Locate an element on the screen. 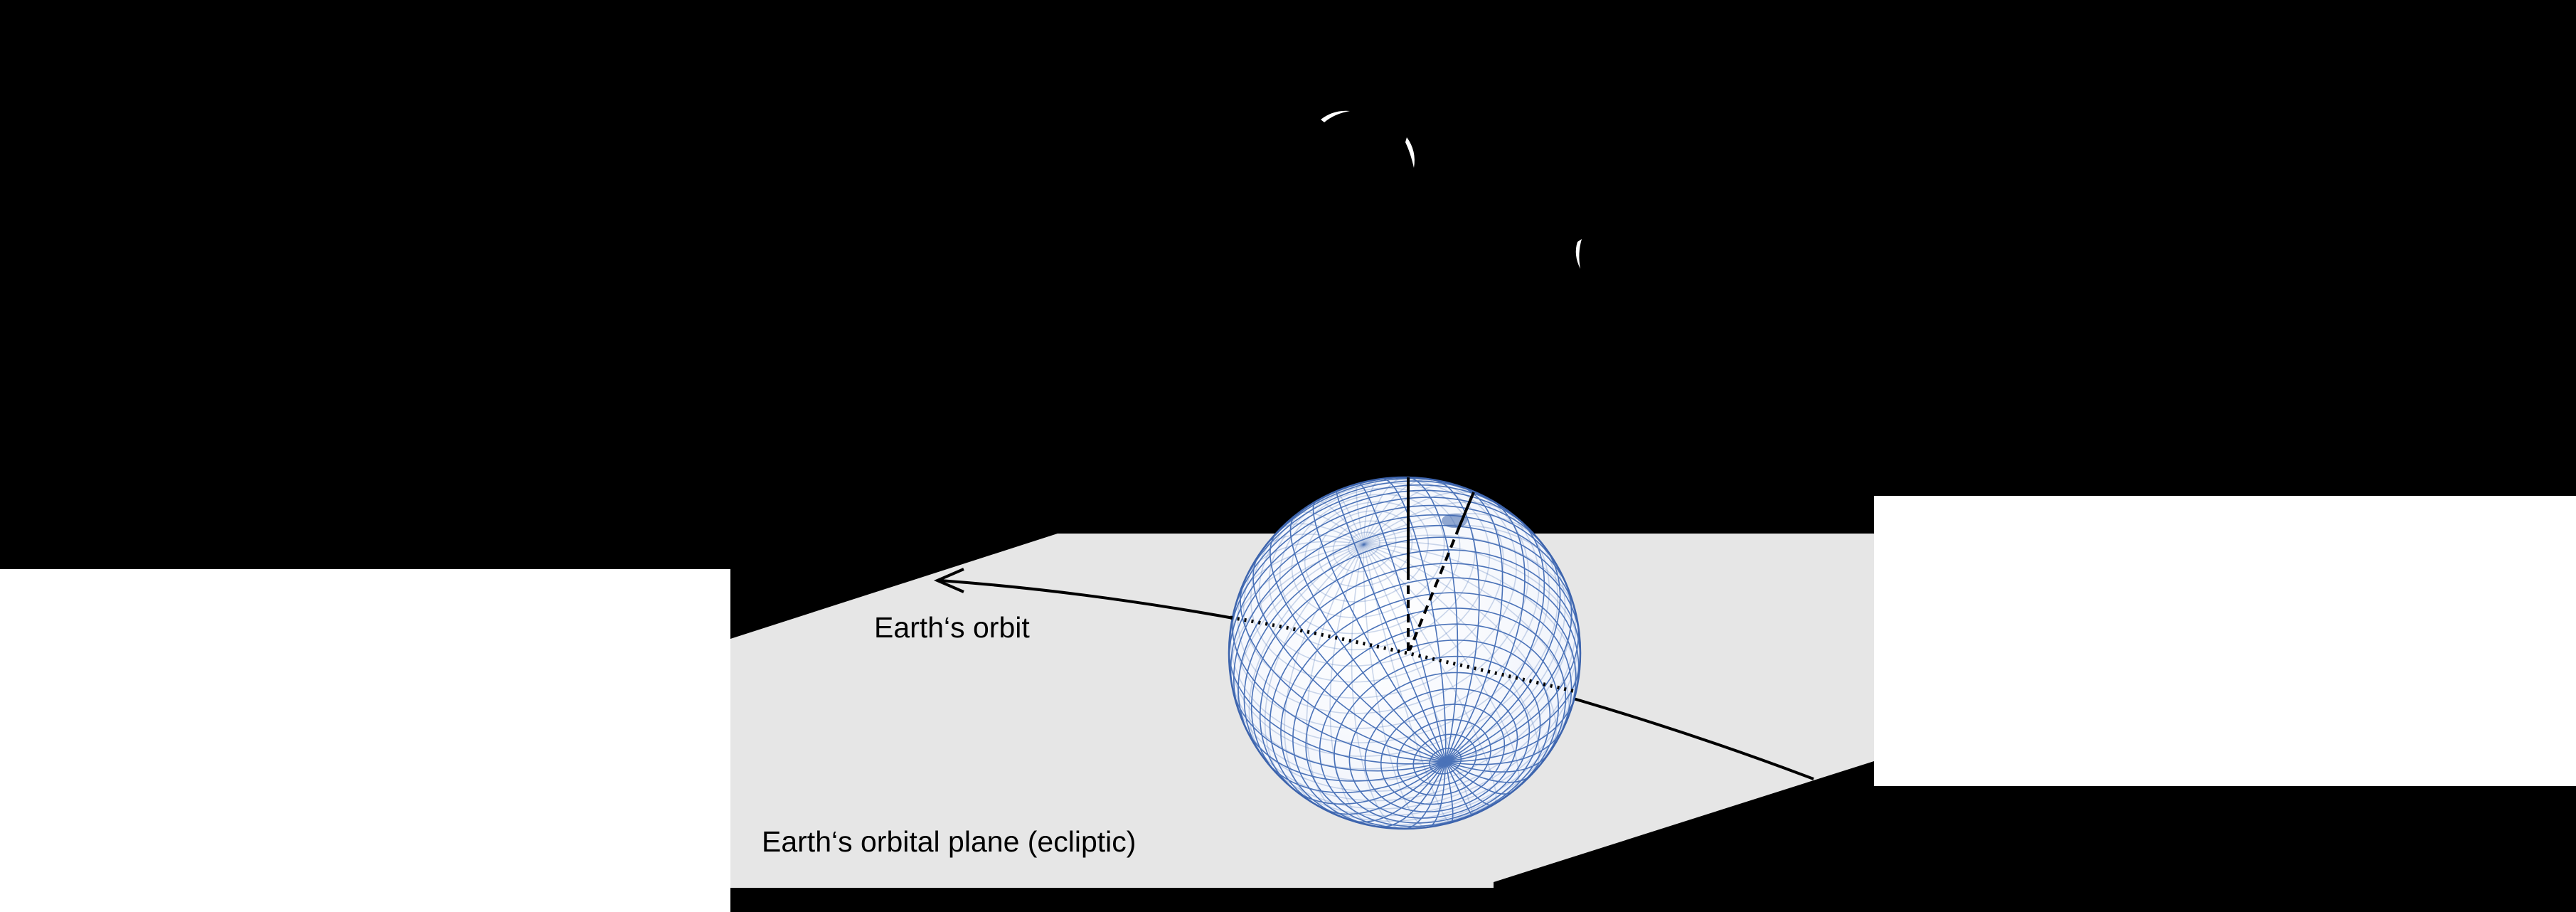 Image resolution: width=2576 pixels, height=912 pixels. earth-orbit-label: Earth‘s orbit is located at coordinates (952, 627).